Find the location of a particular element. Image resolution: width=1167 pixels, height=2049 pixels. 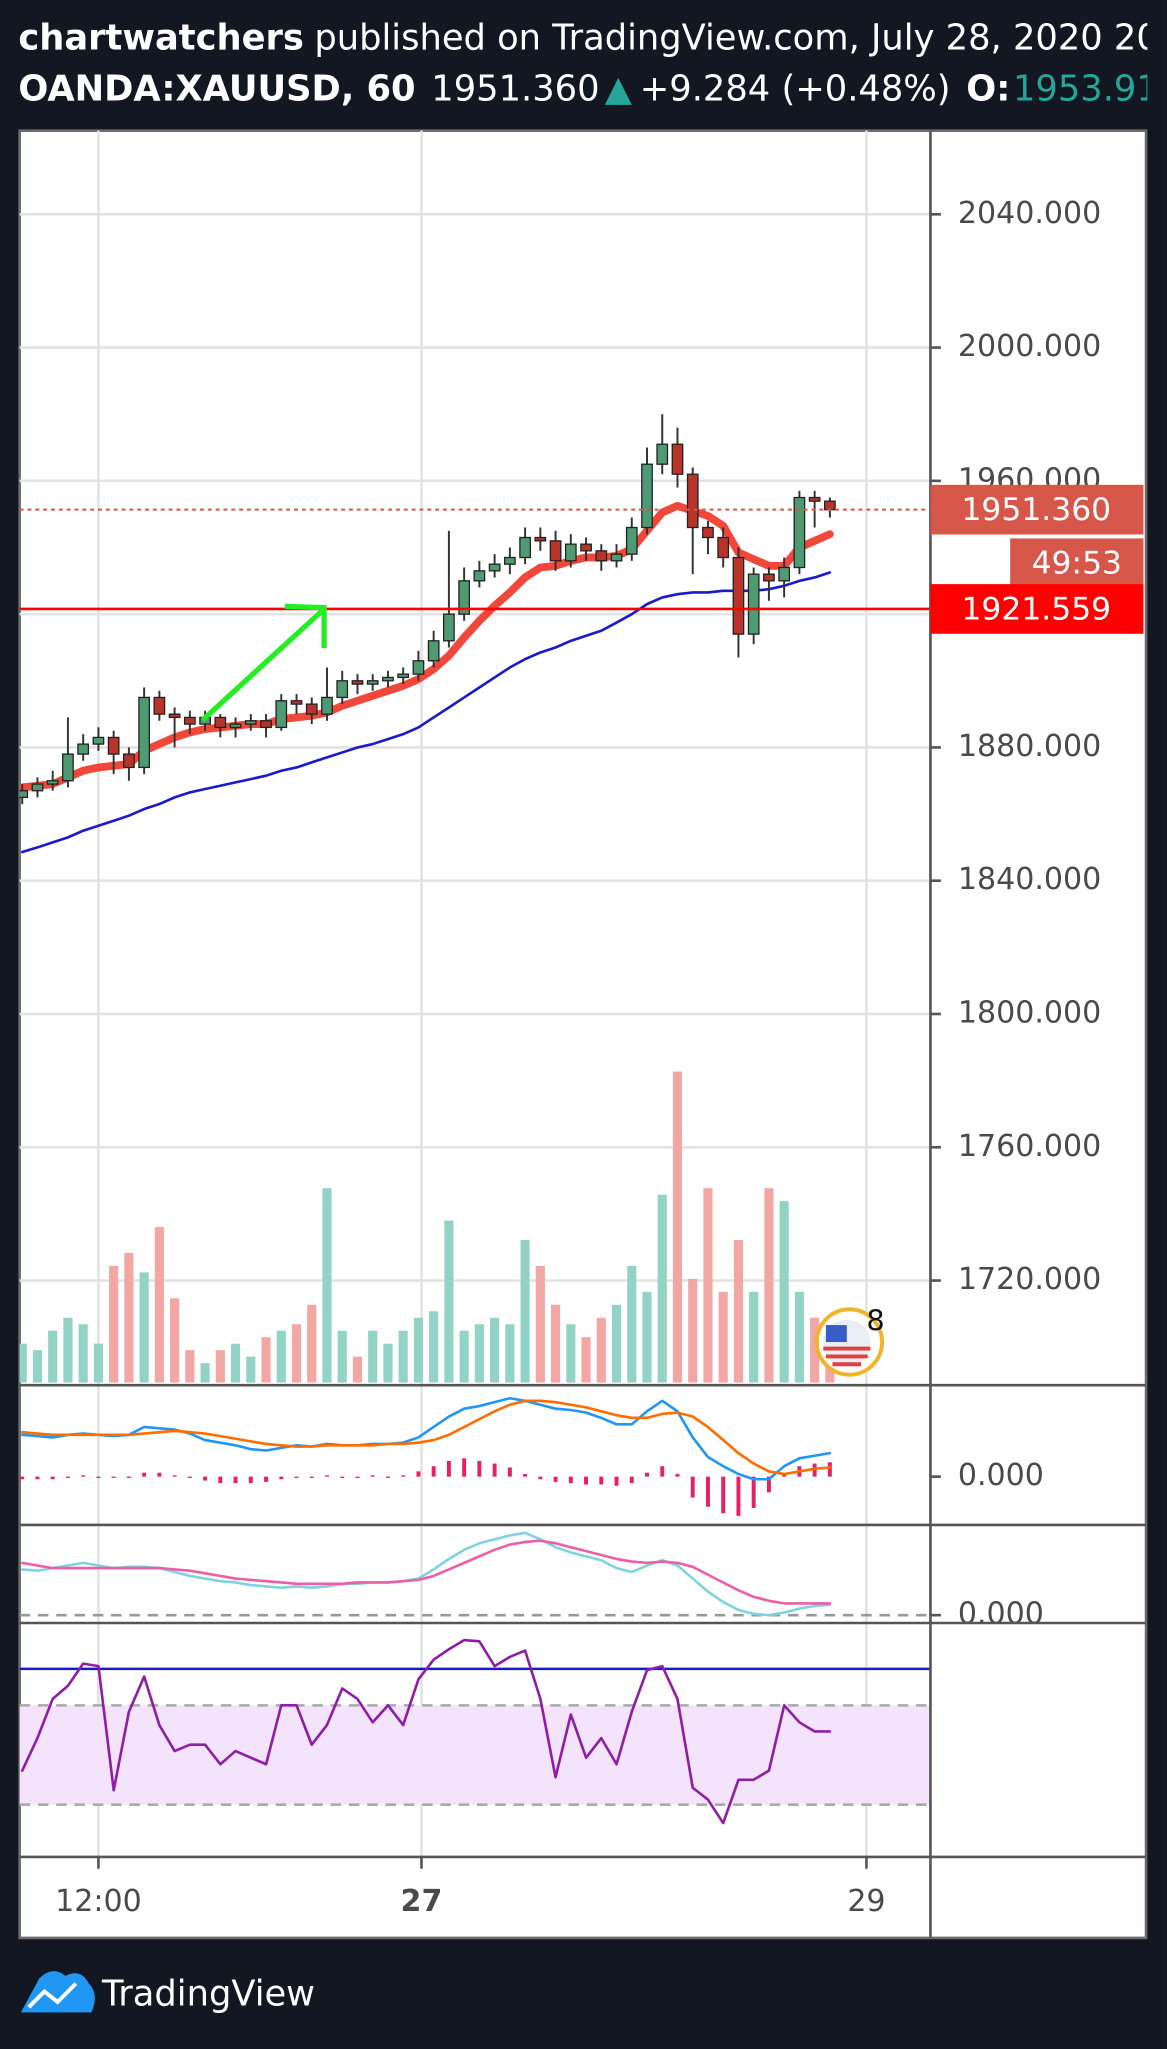

event-icon: 8 is located at coordinates (849, 1340).